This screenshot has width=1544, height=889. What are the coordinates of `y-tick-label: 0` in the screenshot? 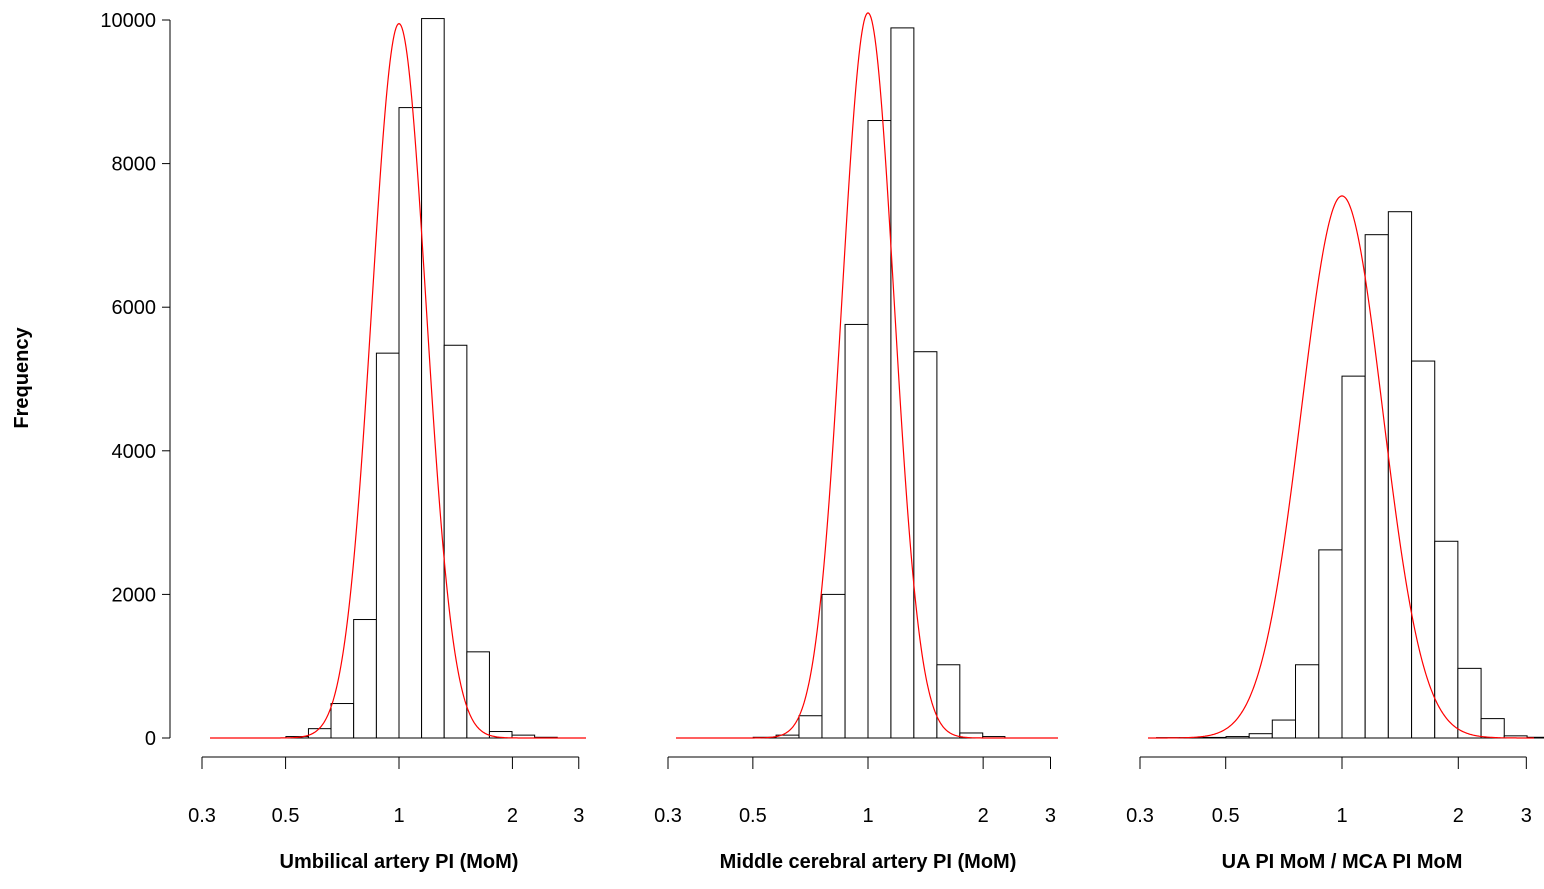 It's located at (150, 739).